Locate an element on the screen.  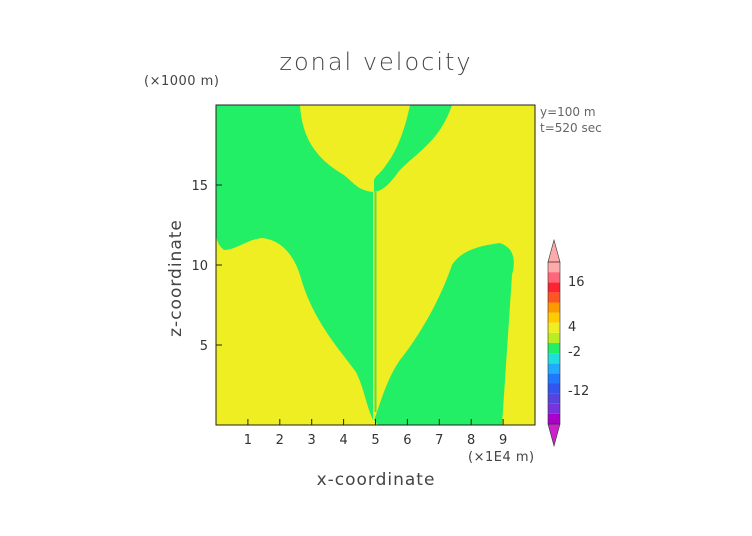
y-axis-label: z-coordinate is located at coordinates (176, 278).